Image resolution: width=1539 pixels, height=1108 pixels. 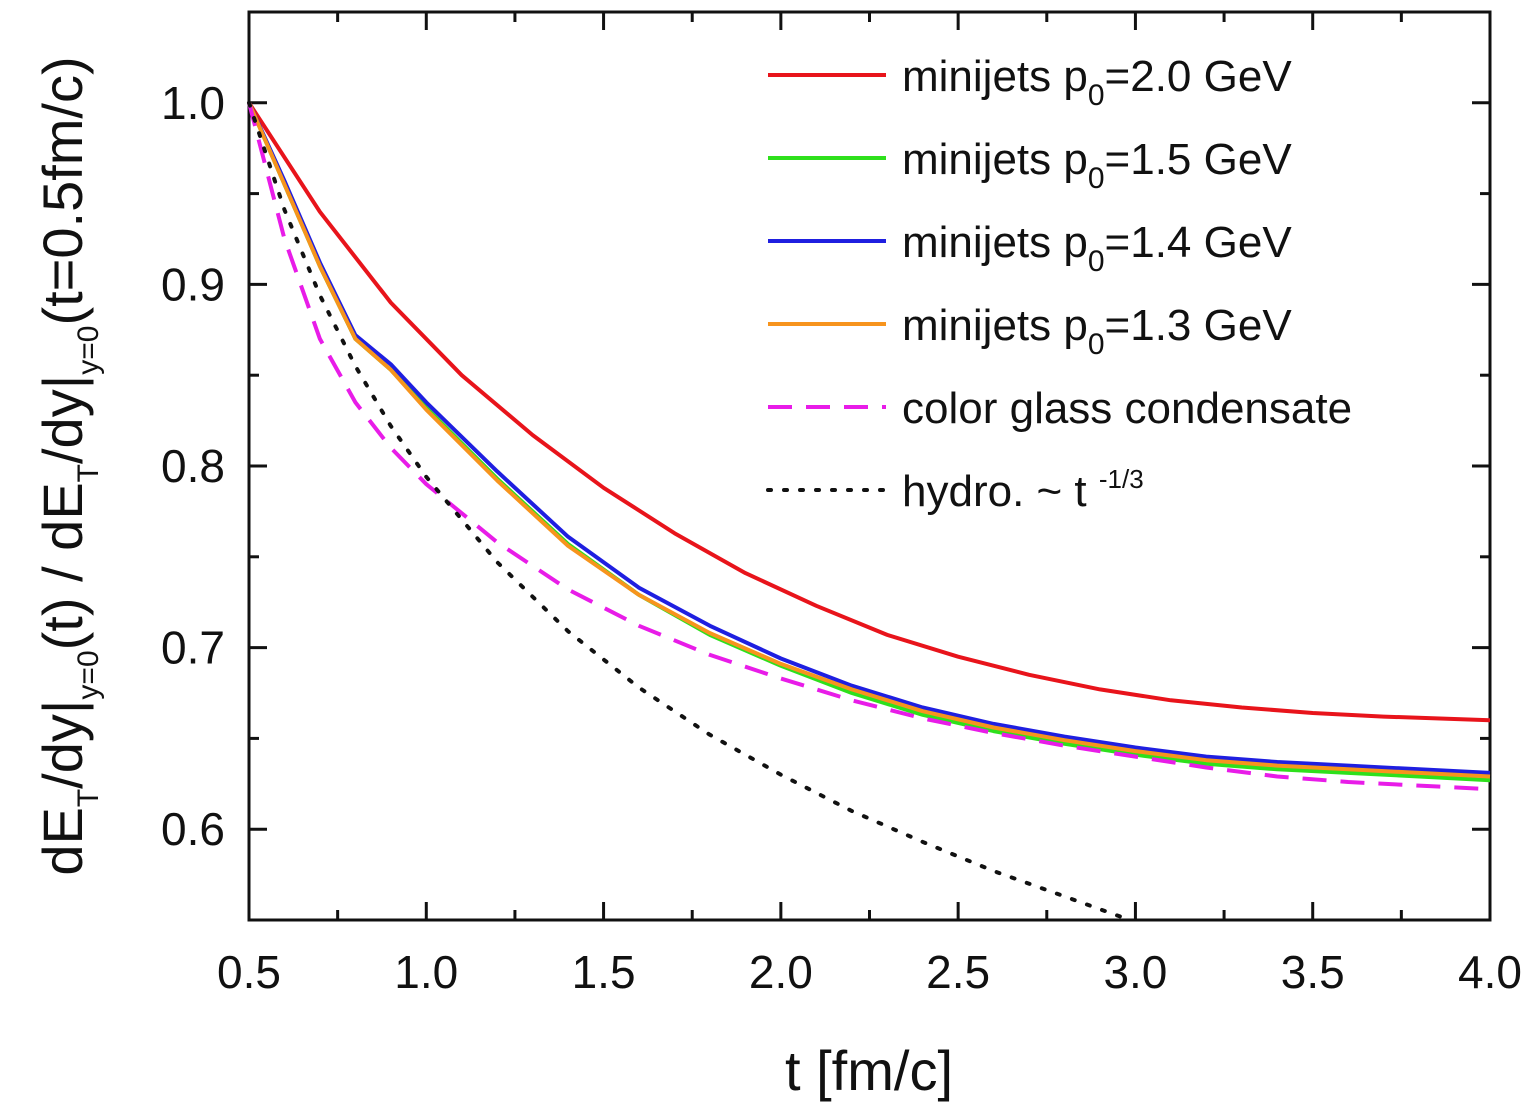 I want to click on legend-label-4: minijets p0=1.3 GeV, so click(x=1097, y=331).